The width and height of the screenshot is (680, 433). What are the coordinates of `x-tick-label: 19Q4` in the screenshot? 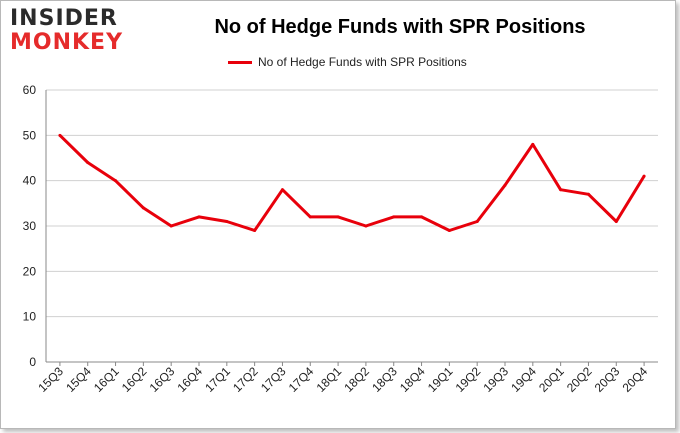 It's located at (523, 379).